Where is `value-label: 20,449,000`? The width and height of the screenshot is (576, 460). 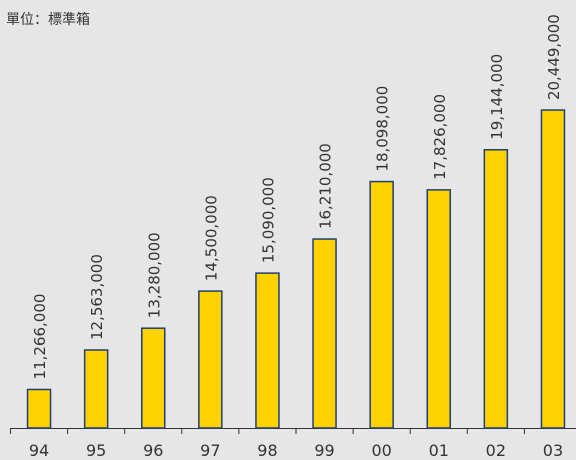 value-label: 20,449,000 is located at coordinates (554, 57).